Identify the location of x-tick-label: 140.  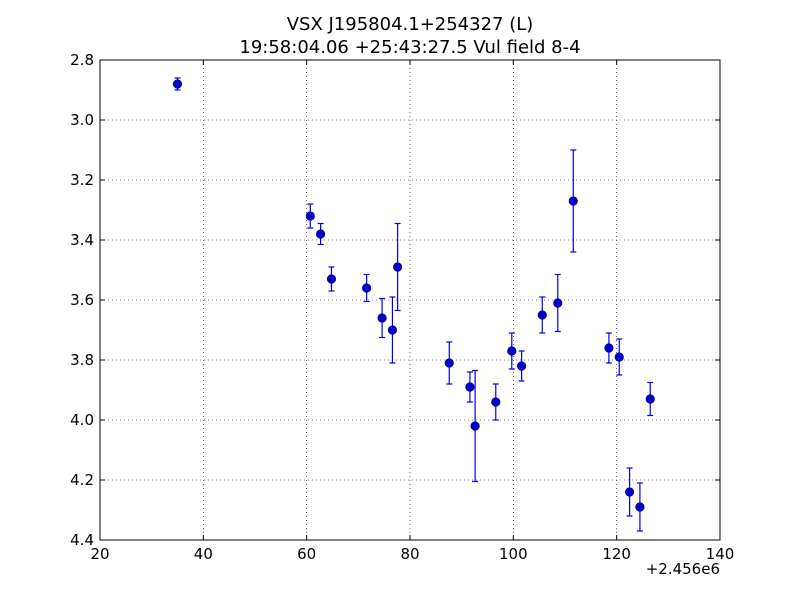
(720, 554).